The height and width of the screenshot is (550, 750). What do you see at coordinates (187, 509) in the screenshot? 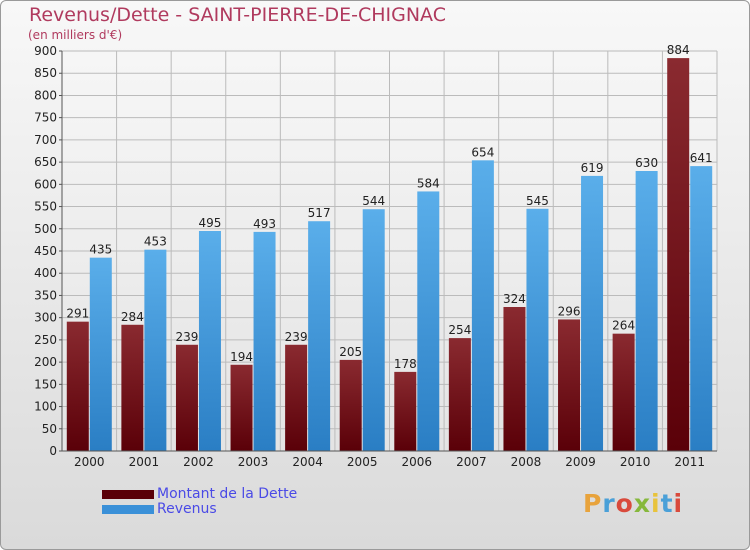
I see `legend-label-revenue: Revenus` at bounding box center [187, 509].